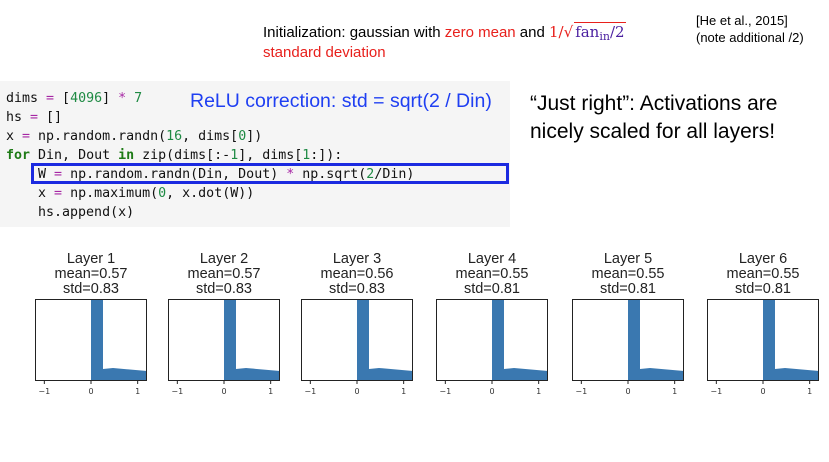  Describe the element at coordinates (763, 274) in the screenshot. I see `layer-6-mean: mean=0.55` at that location.